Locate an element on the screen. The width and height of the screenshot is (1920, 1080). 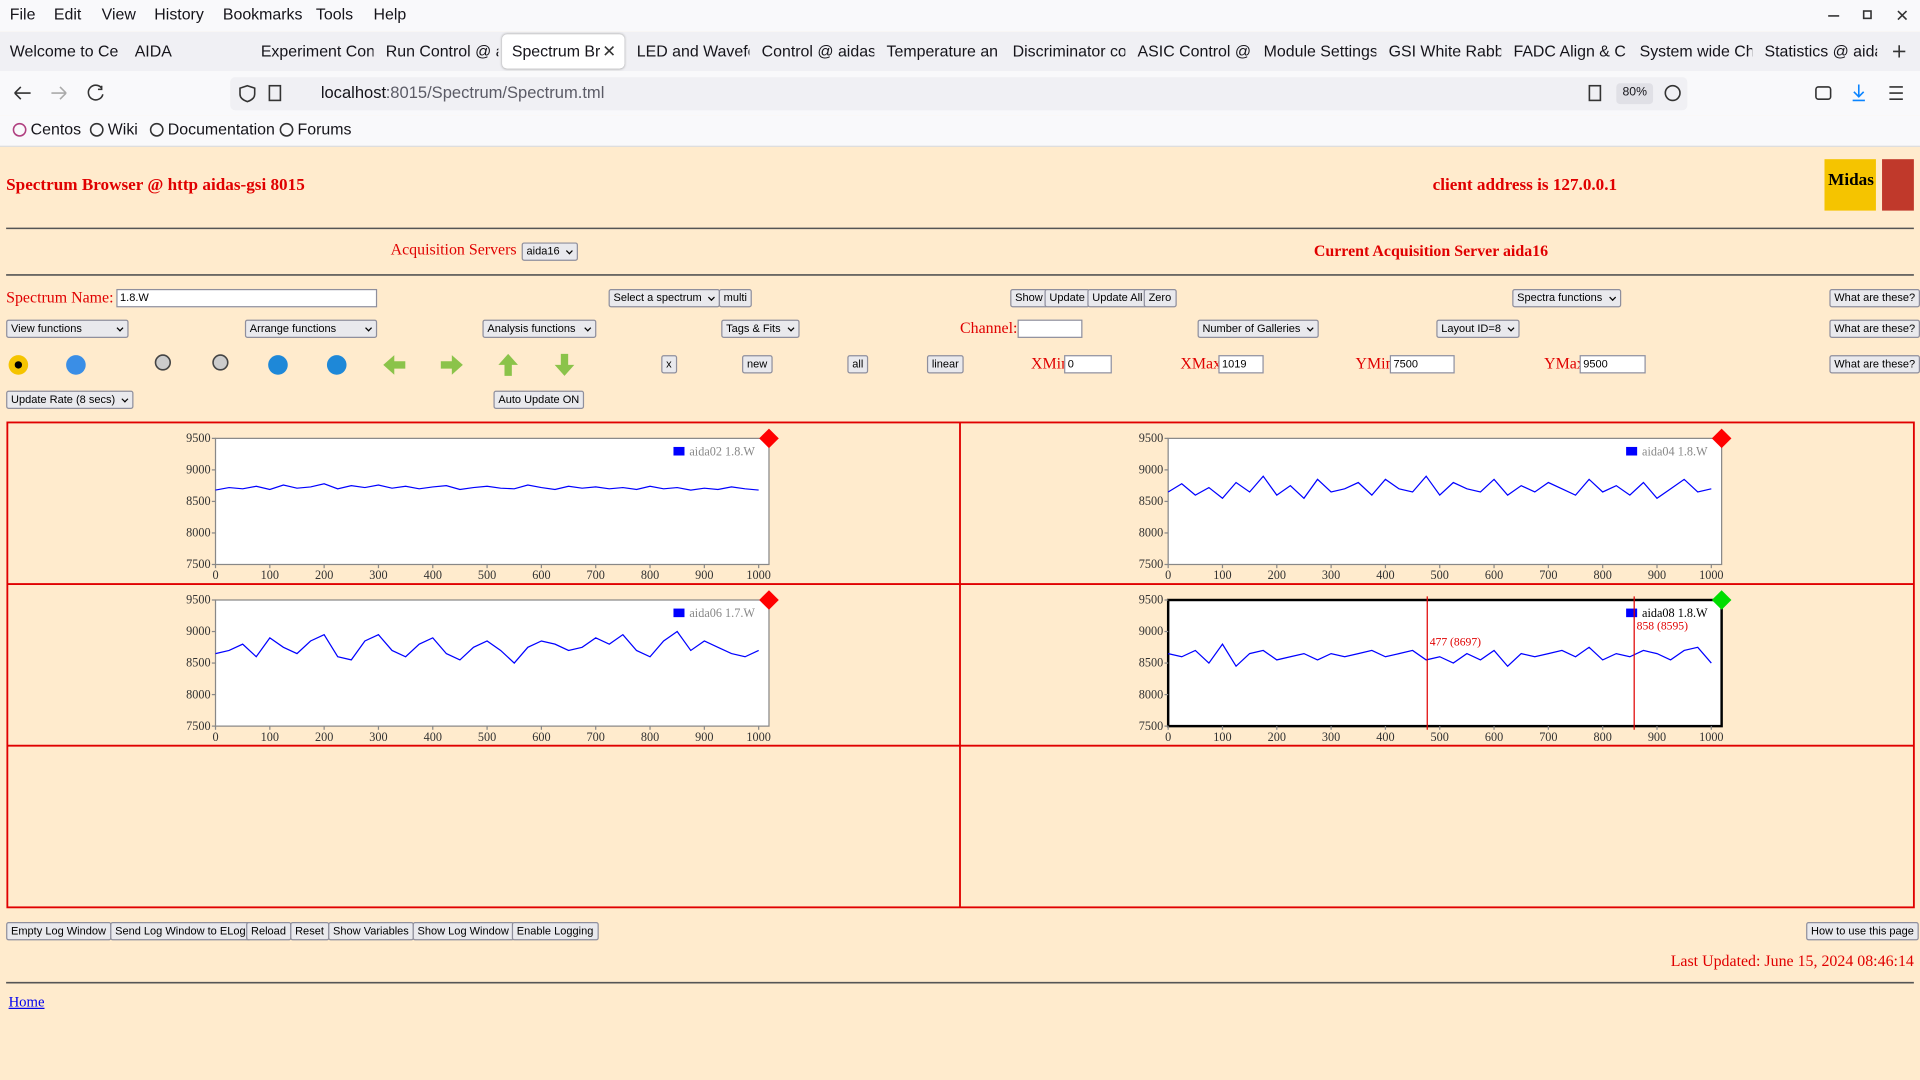
y-tick-label: 9500 is located at coordinates (1151, 600).